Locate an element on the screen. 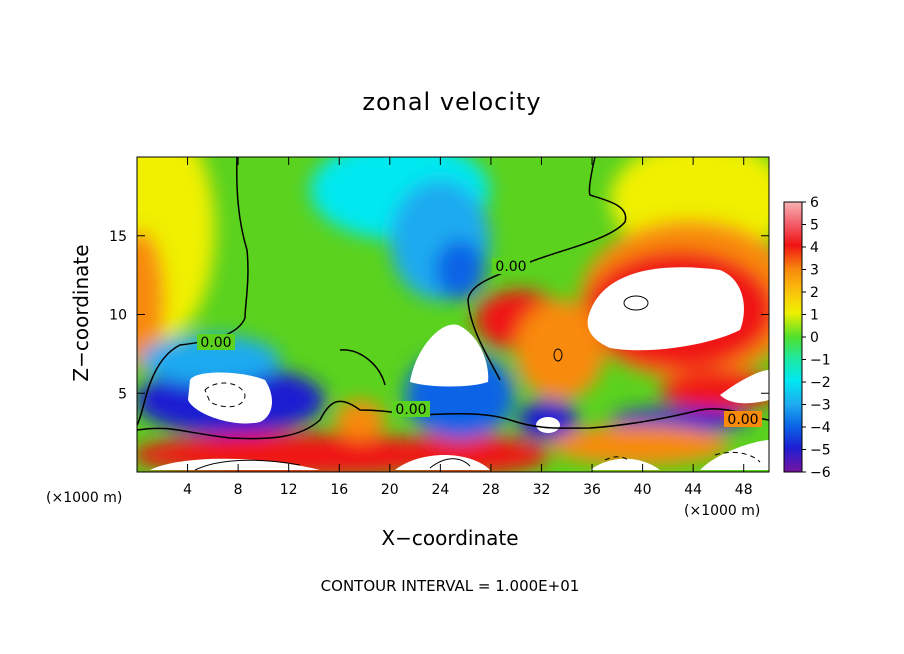  colorbar-tick-label: 5 is located at coordinates (814, 226).